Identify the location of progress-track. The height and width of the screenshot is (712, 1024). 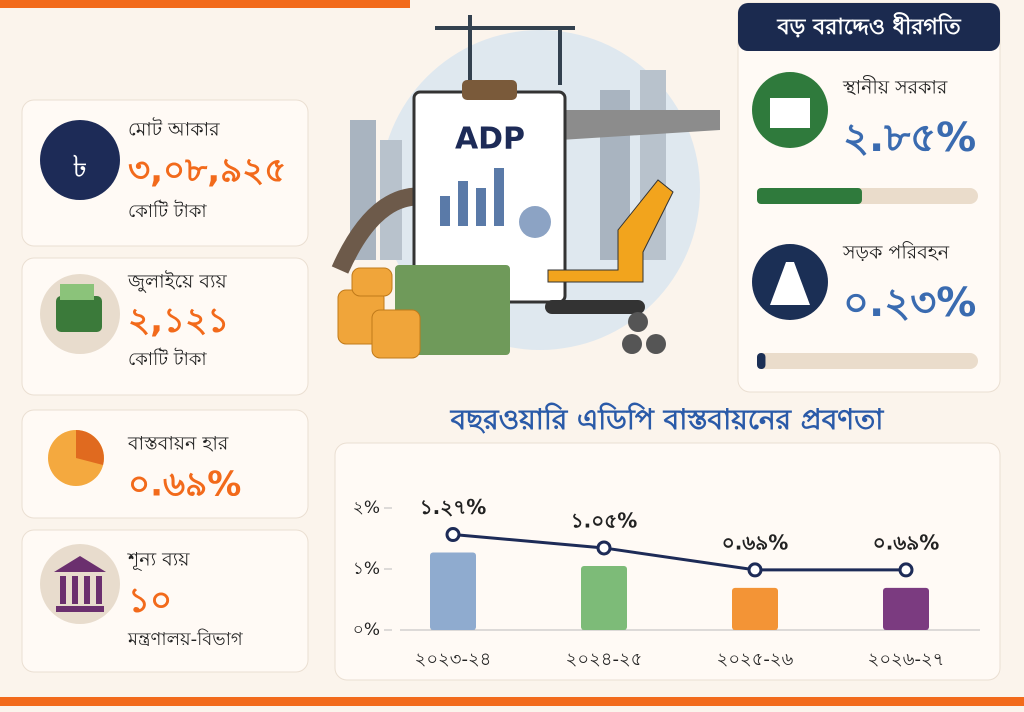
(867, 361).